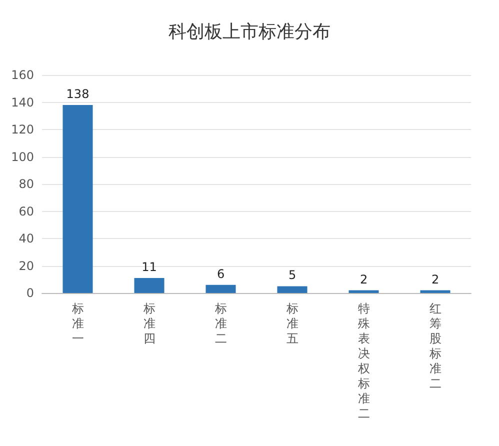 Image resolution: width=499 pixels, height=446 pixels. What do you see at coordinates (435, 346) in the screenshot?
I see `x-tick-label: 红筹股标准二` at bounding box center [435, 346].